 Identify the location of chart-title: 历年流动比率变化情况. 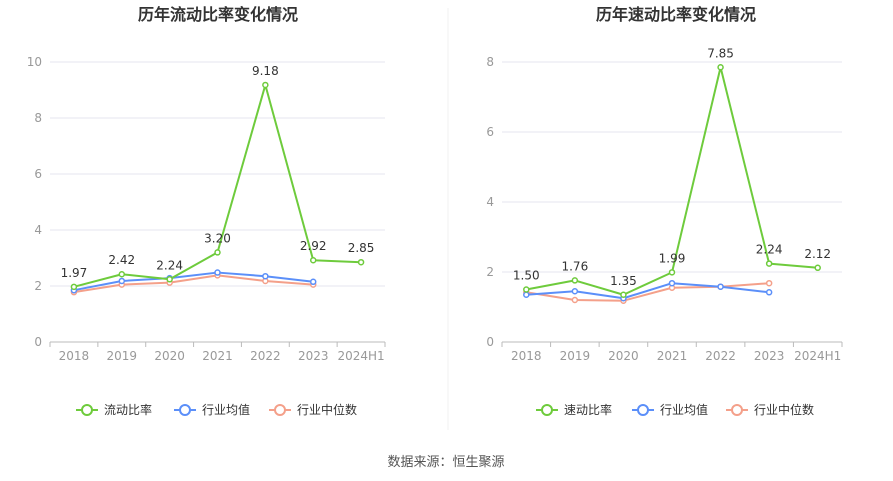
(218, 14).